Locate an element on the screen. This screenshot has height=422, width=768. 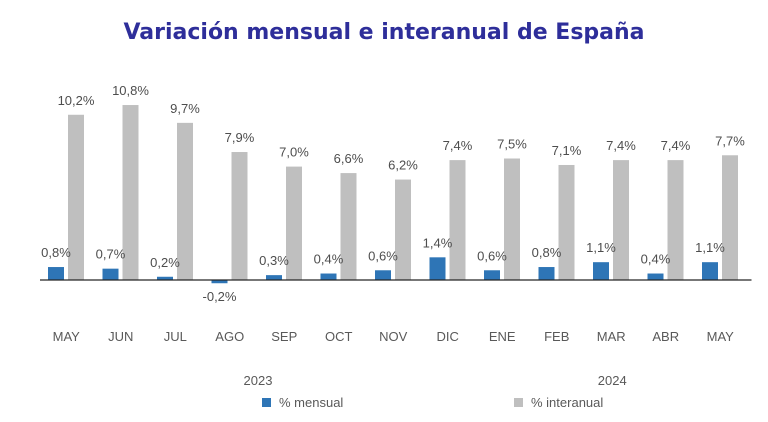
year-labels: 2023 2024 is located at coordinates (435, 380).